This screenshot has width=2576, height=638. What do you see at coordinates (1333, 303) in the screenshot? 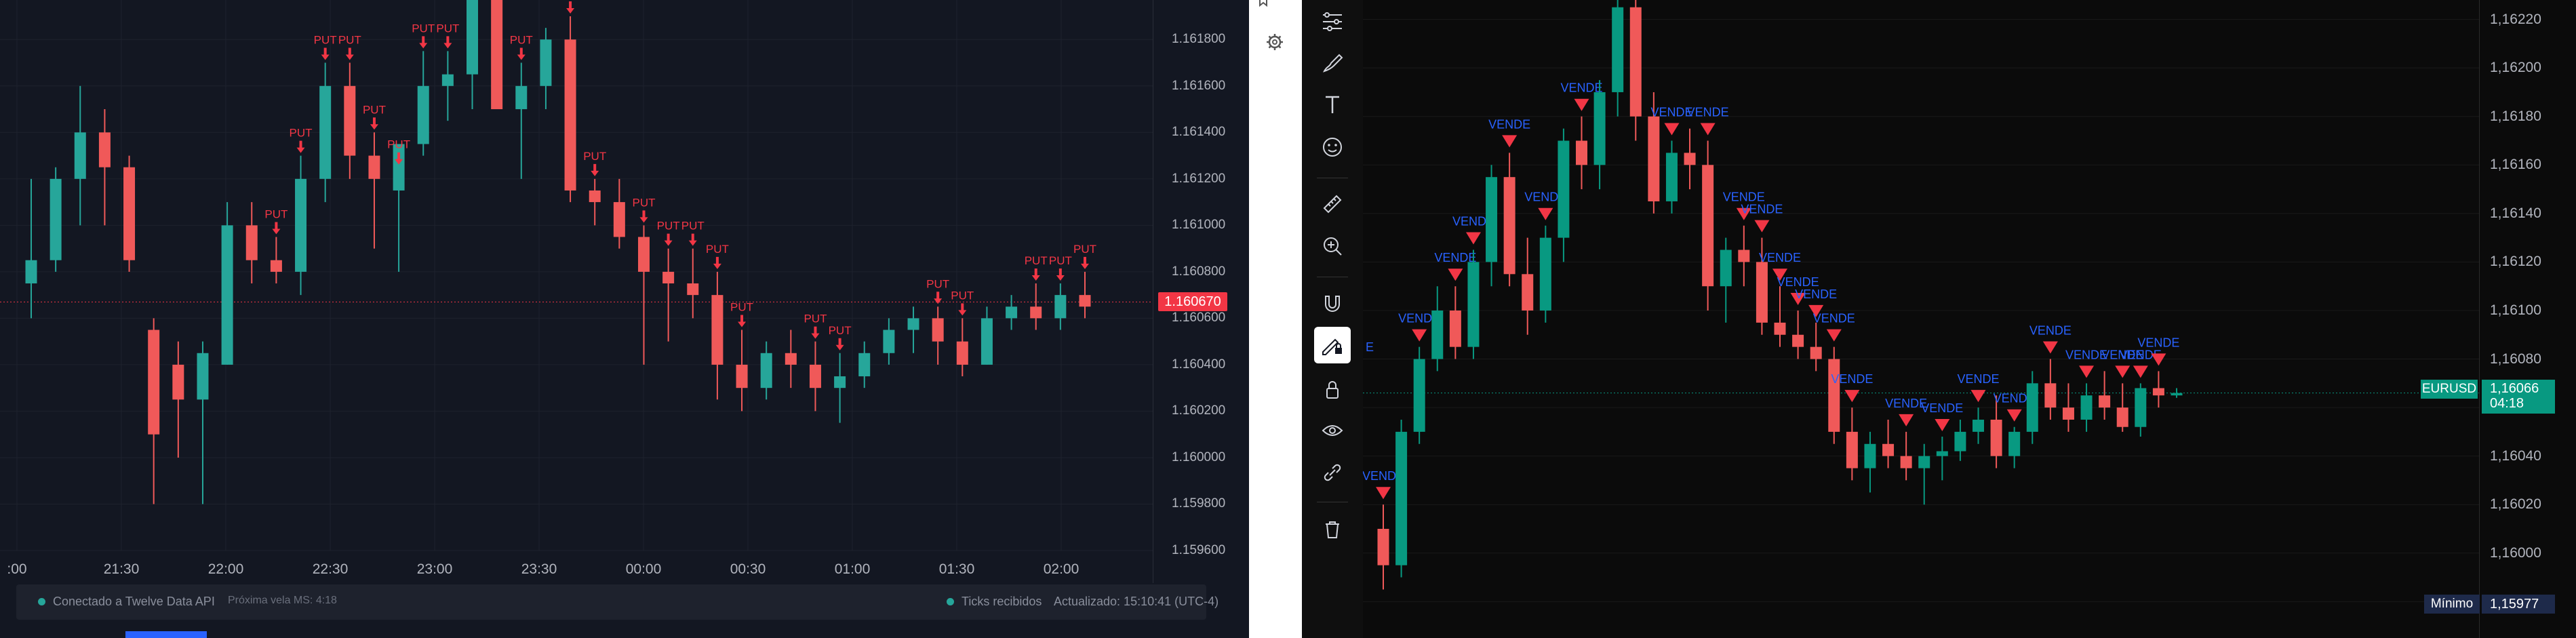
I see `magnet-icon` at bounding box center [1333, 303].